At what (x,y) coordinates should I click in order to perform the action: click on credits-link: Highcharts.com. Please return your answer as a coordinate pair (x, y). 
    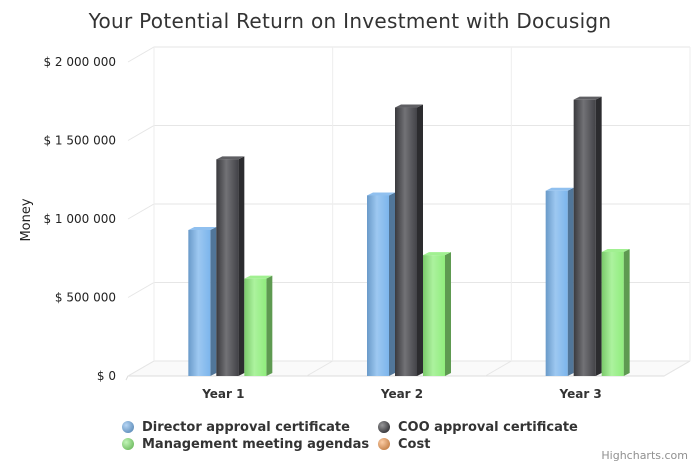
    Looking at the image, I should click on (644, 455).